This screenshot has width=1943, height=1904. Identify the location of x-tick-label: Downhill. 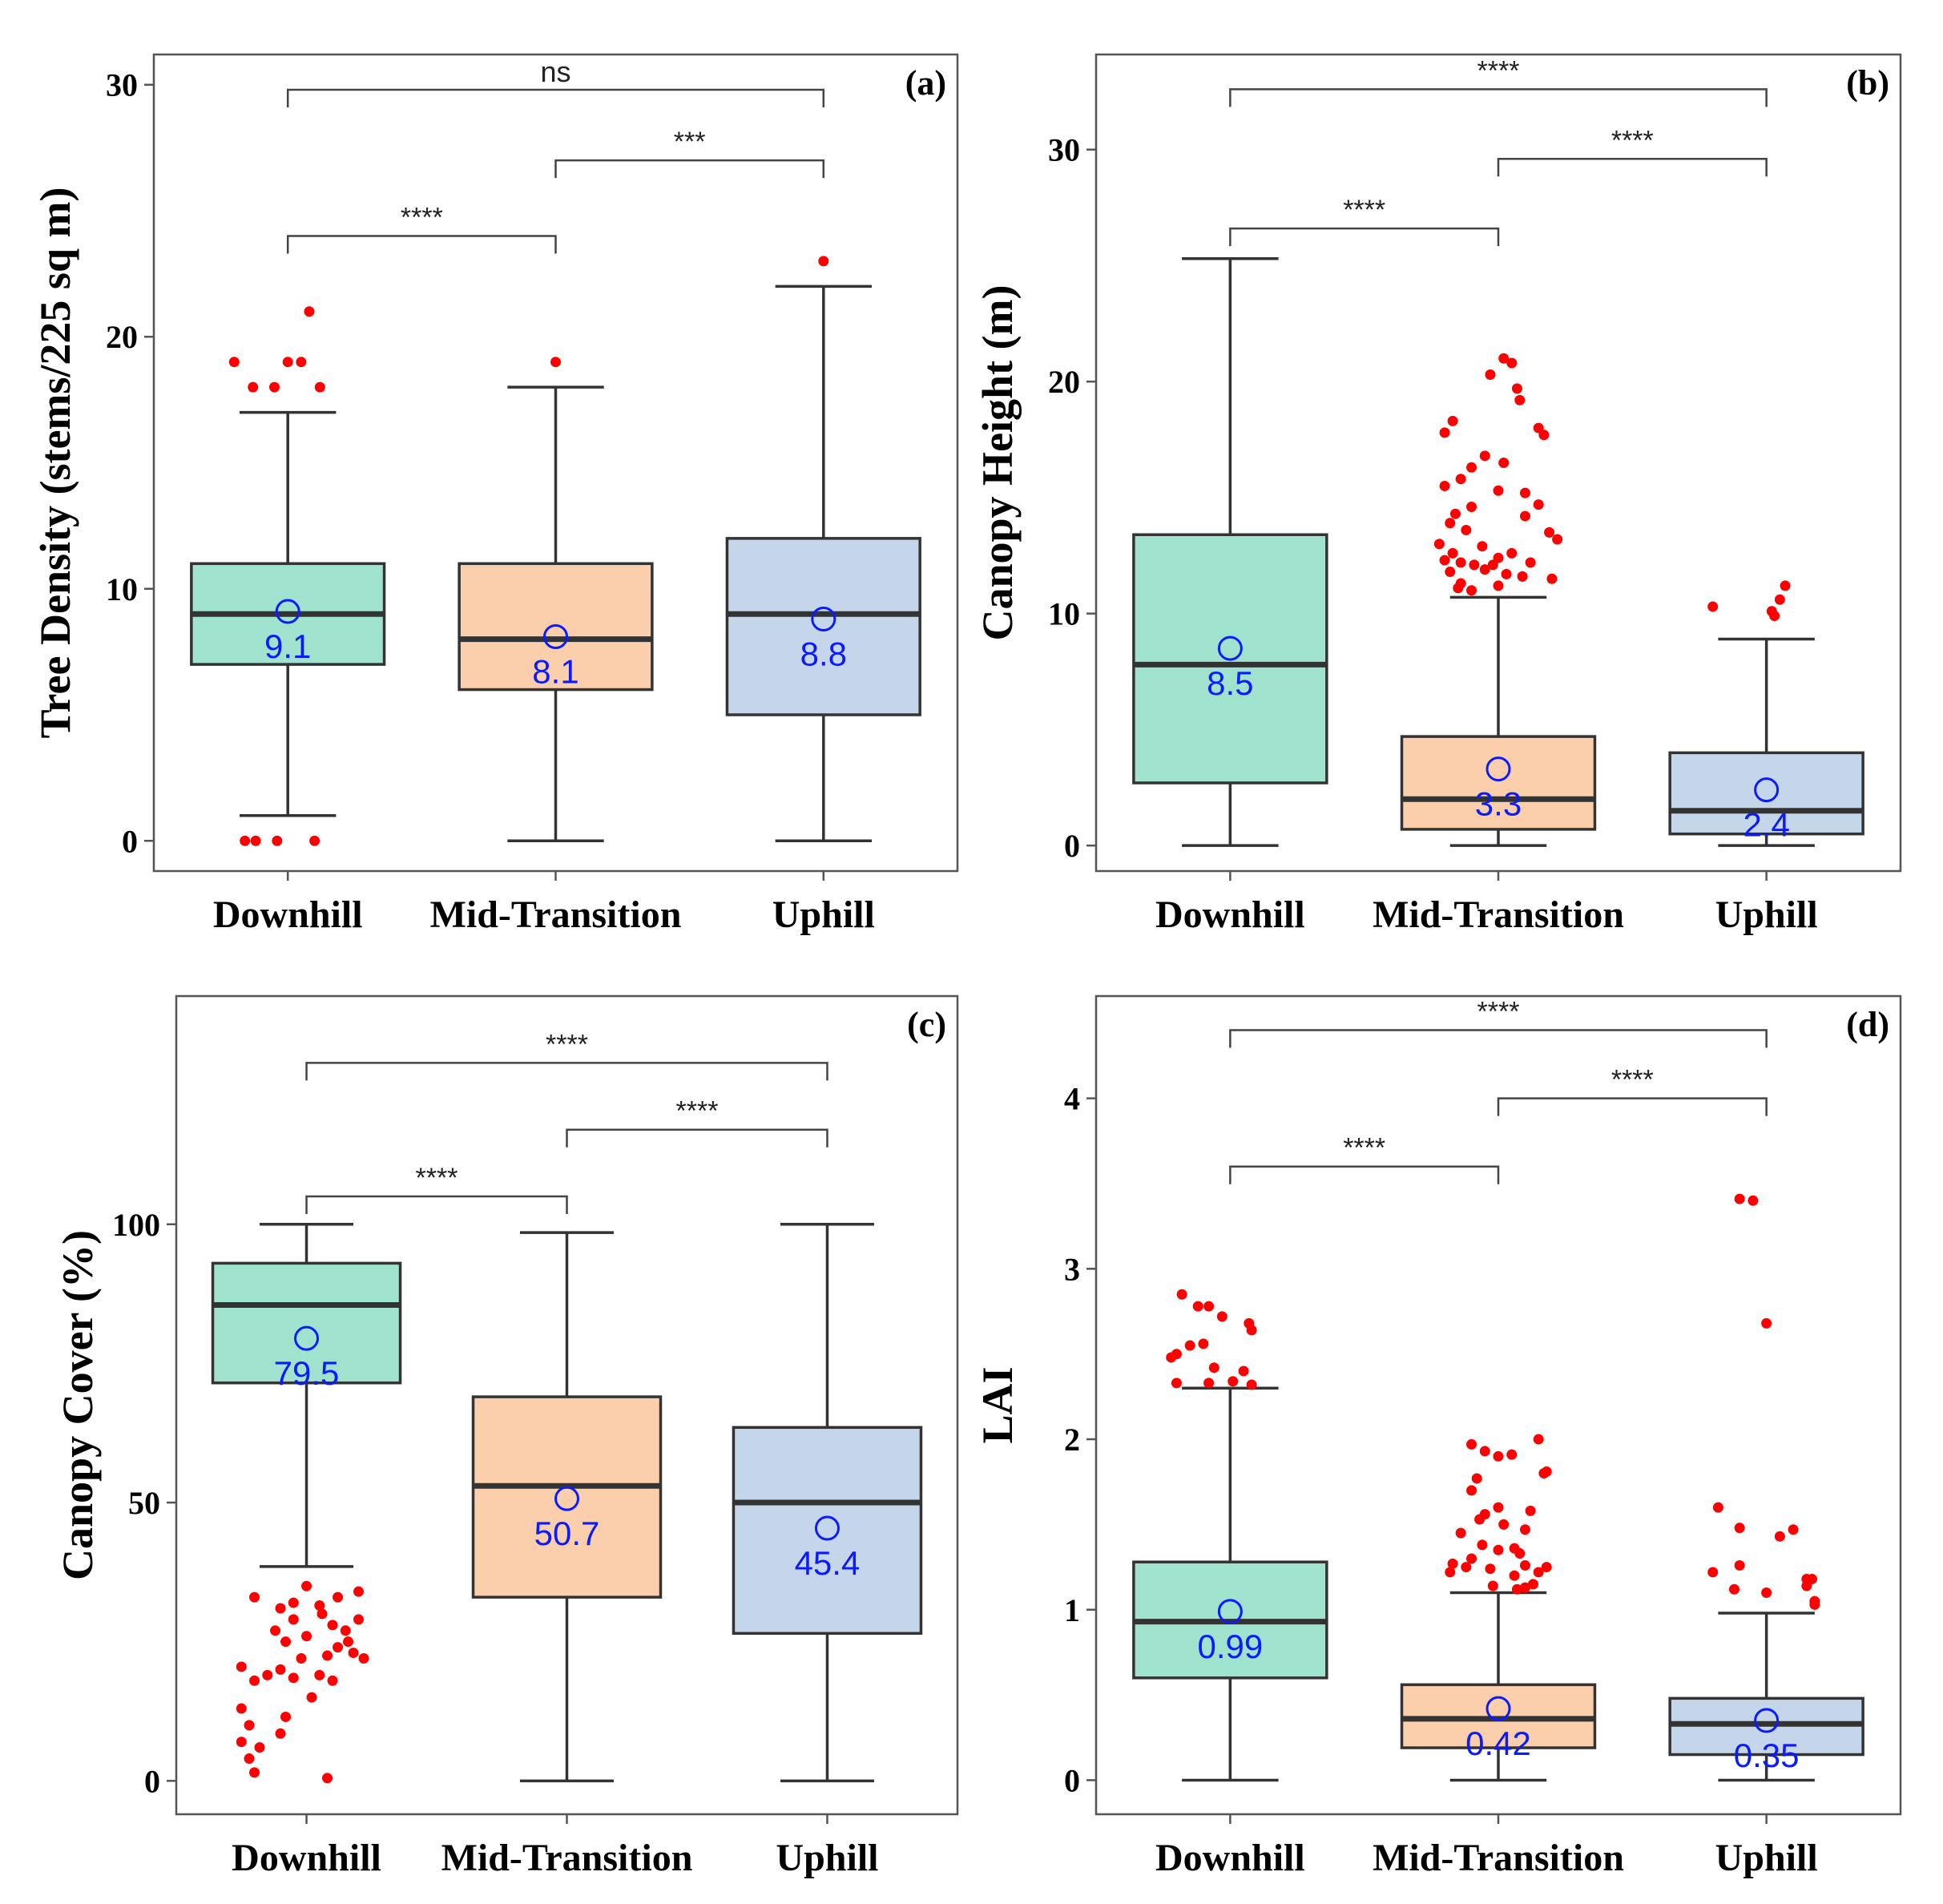
(1230, 1858).